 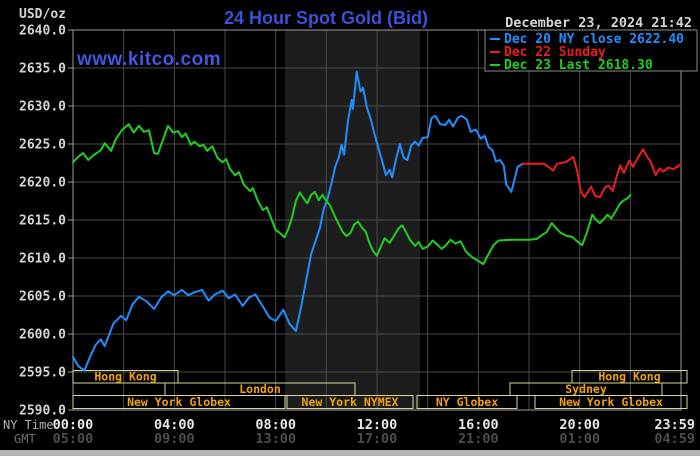 I want to click on y-axis-label: 2590.0, so click(x=42, y=411).